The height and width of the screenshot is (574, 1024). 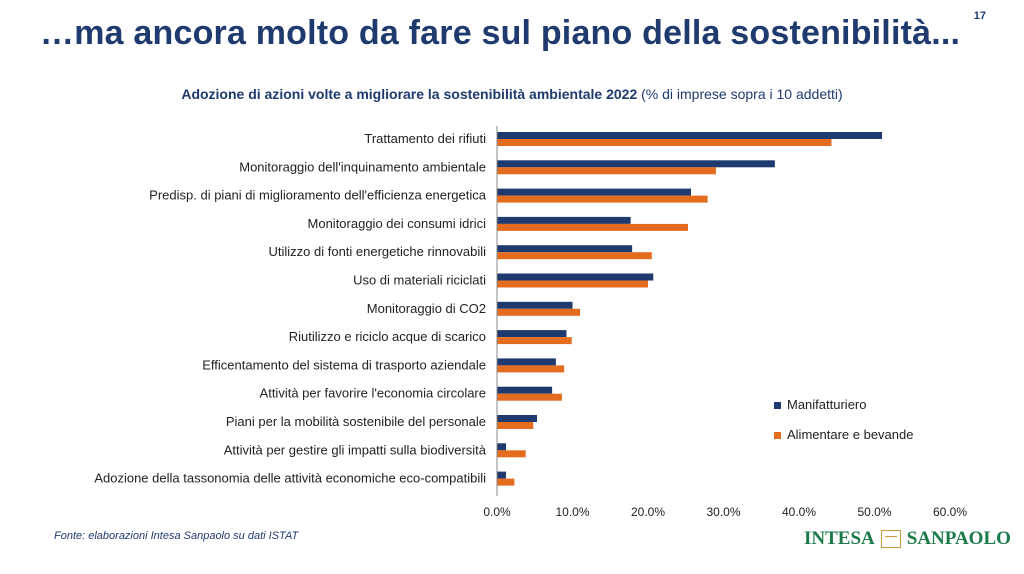 What do you see at coordinates (850, 434) in the screenshot?
I see `legend-label: Alimentare e bevande` at bounding box center [850, 434].